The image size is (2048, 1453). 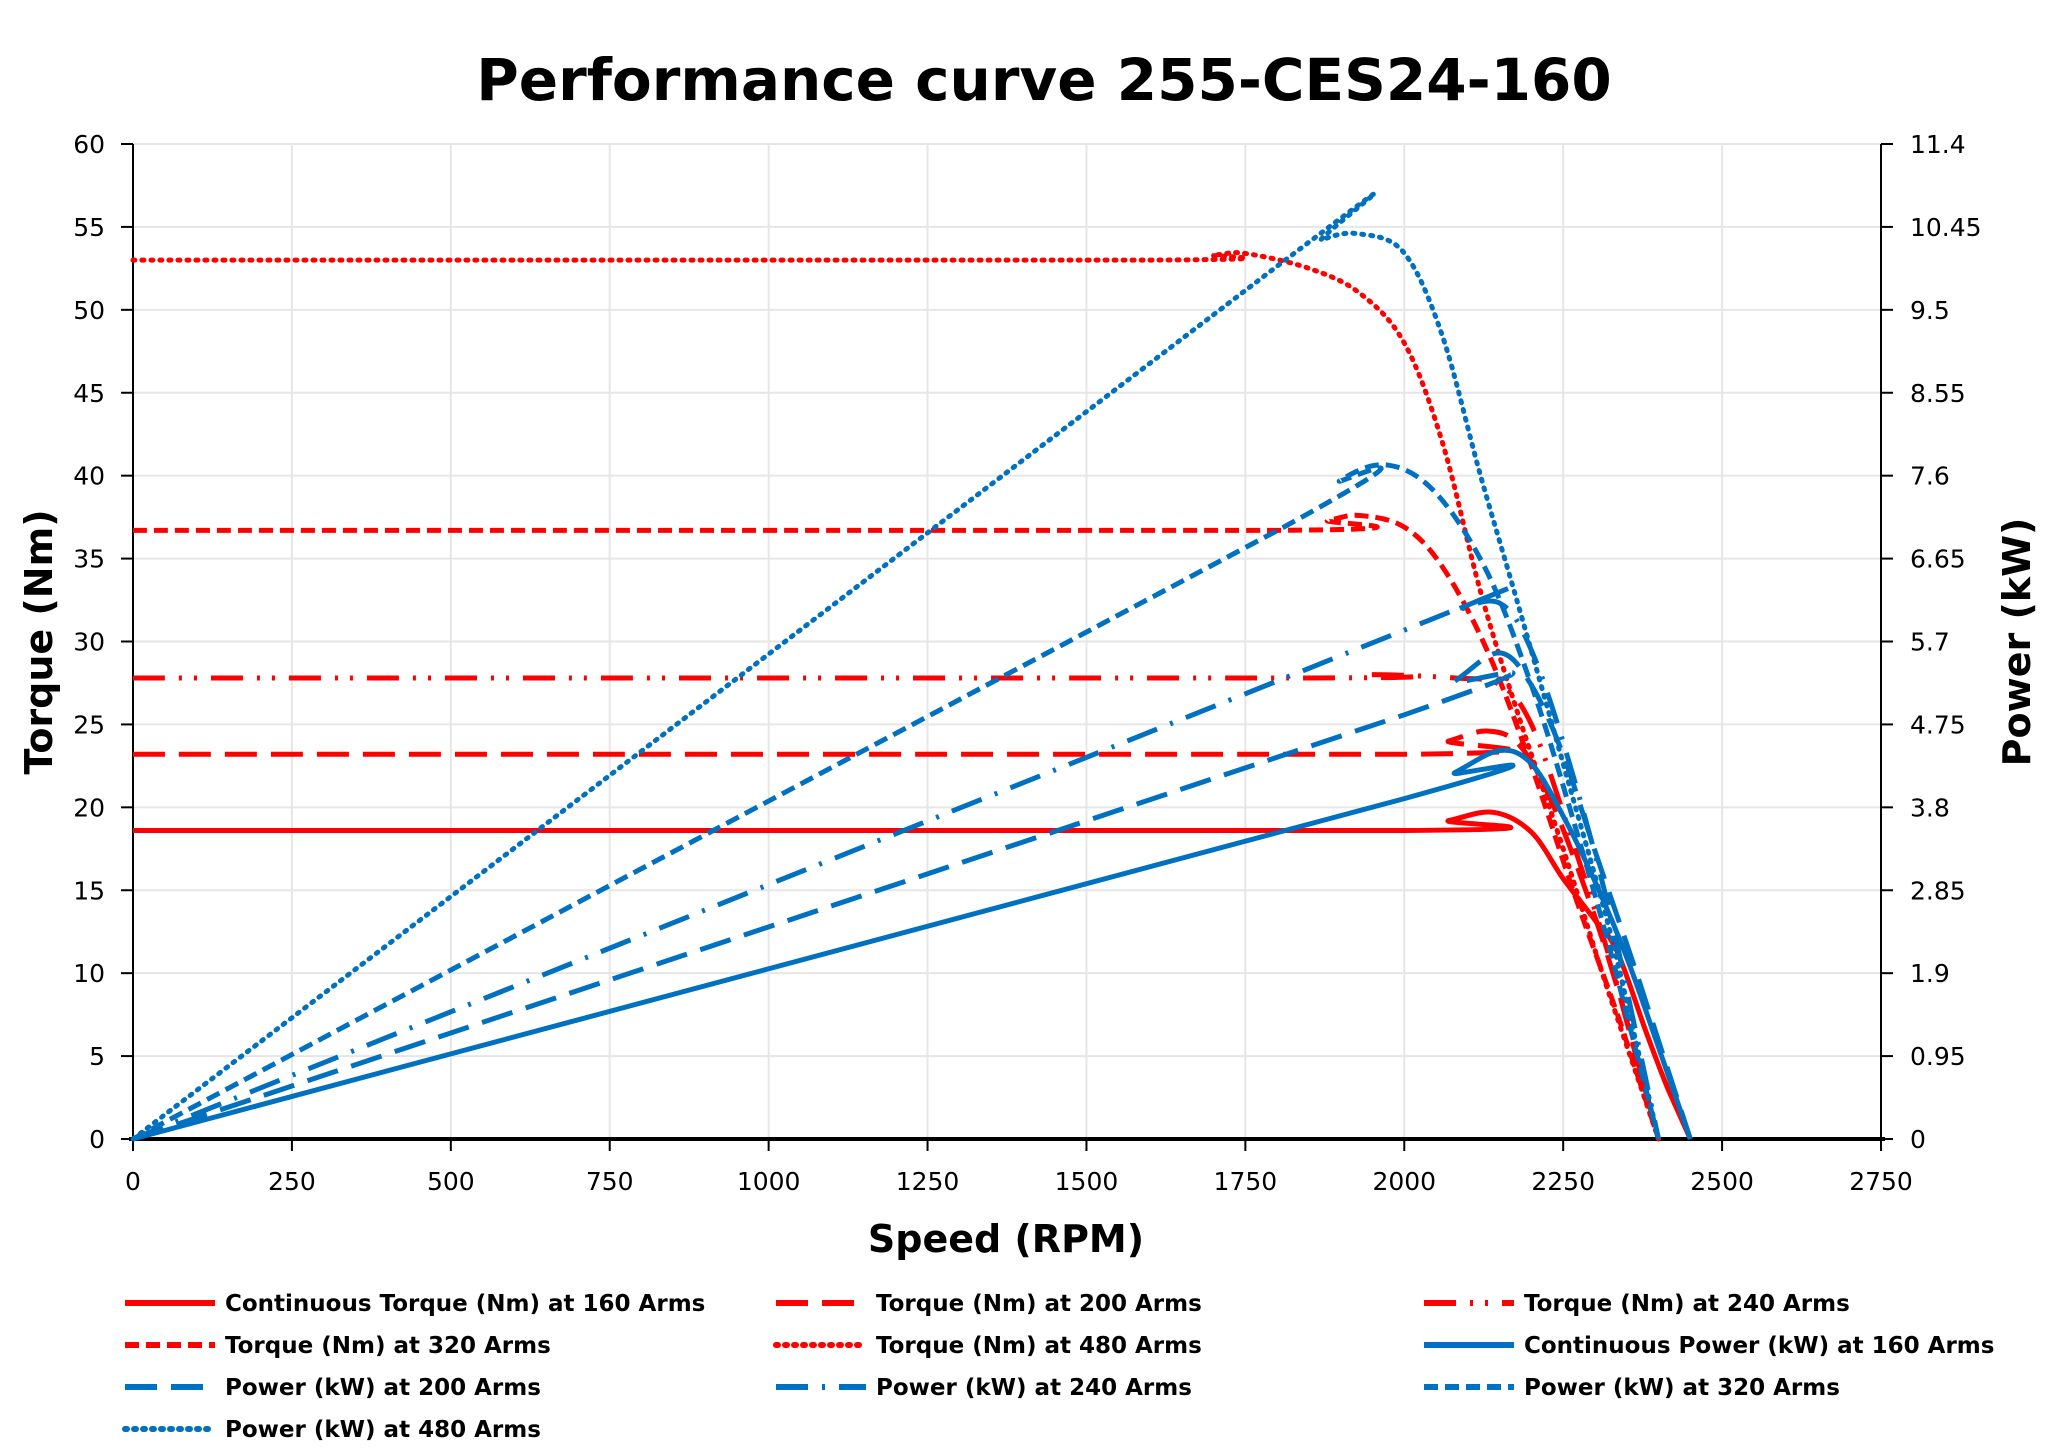 What do you see at coordinates (89, 724) in the screenshot?
I see `y-tick-label: 25` at bounding box center [89, 724].